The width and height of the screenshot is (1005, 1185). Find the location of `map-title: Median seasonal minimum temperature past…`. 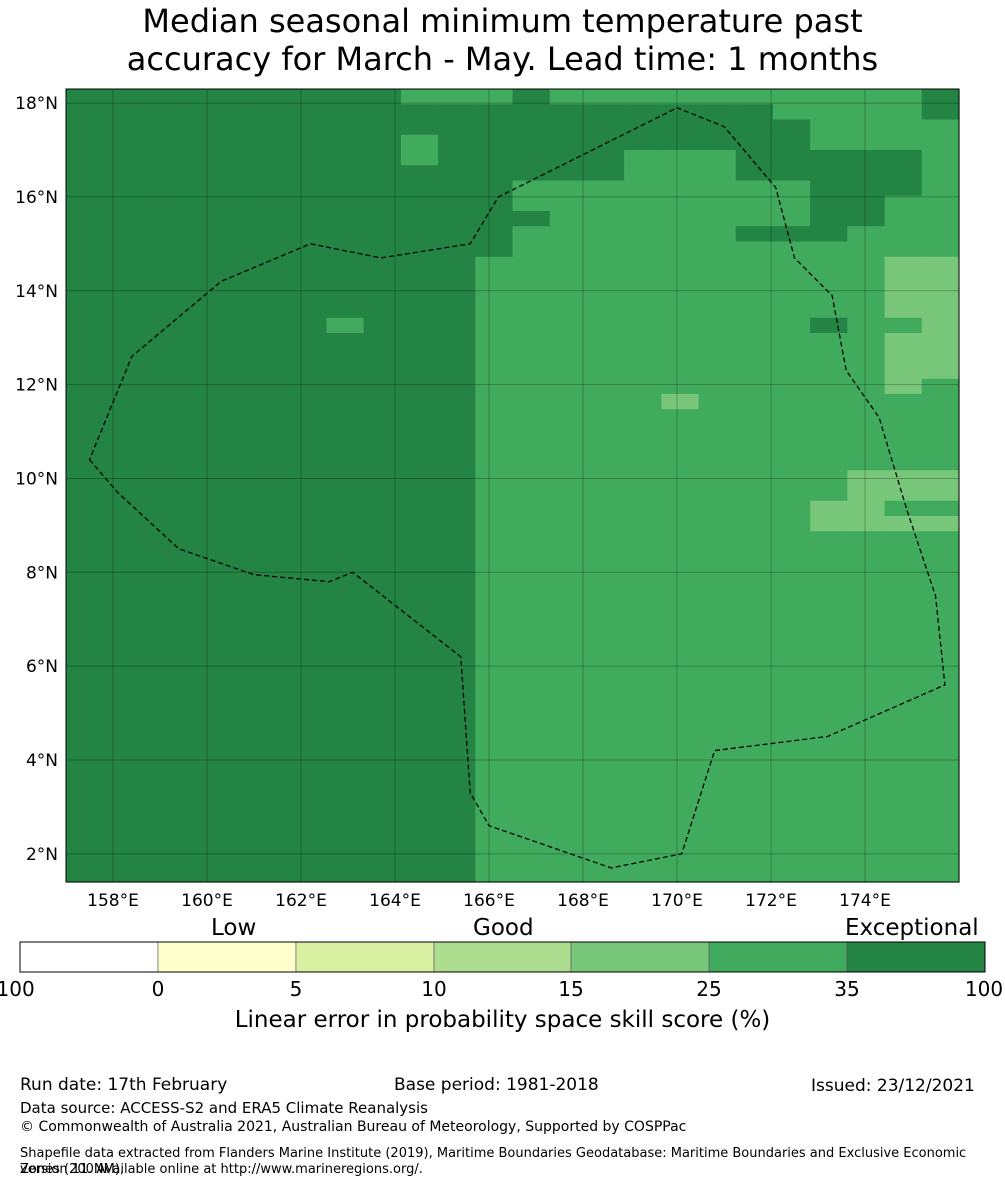

map-title: Median seasonal minimum temperature past… is located at coordinates (502, 40).